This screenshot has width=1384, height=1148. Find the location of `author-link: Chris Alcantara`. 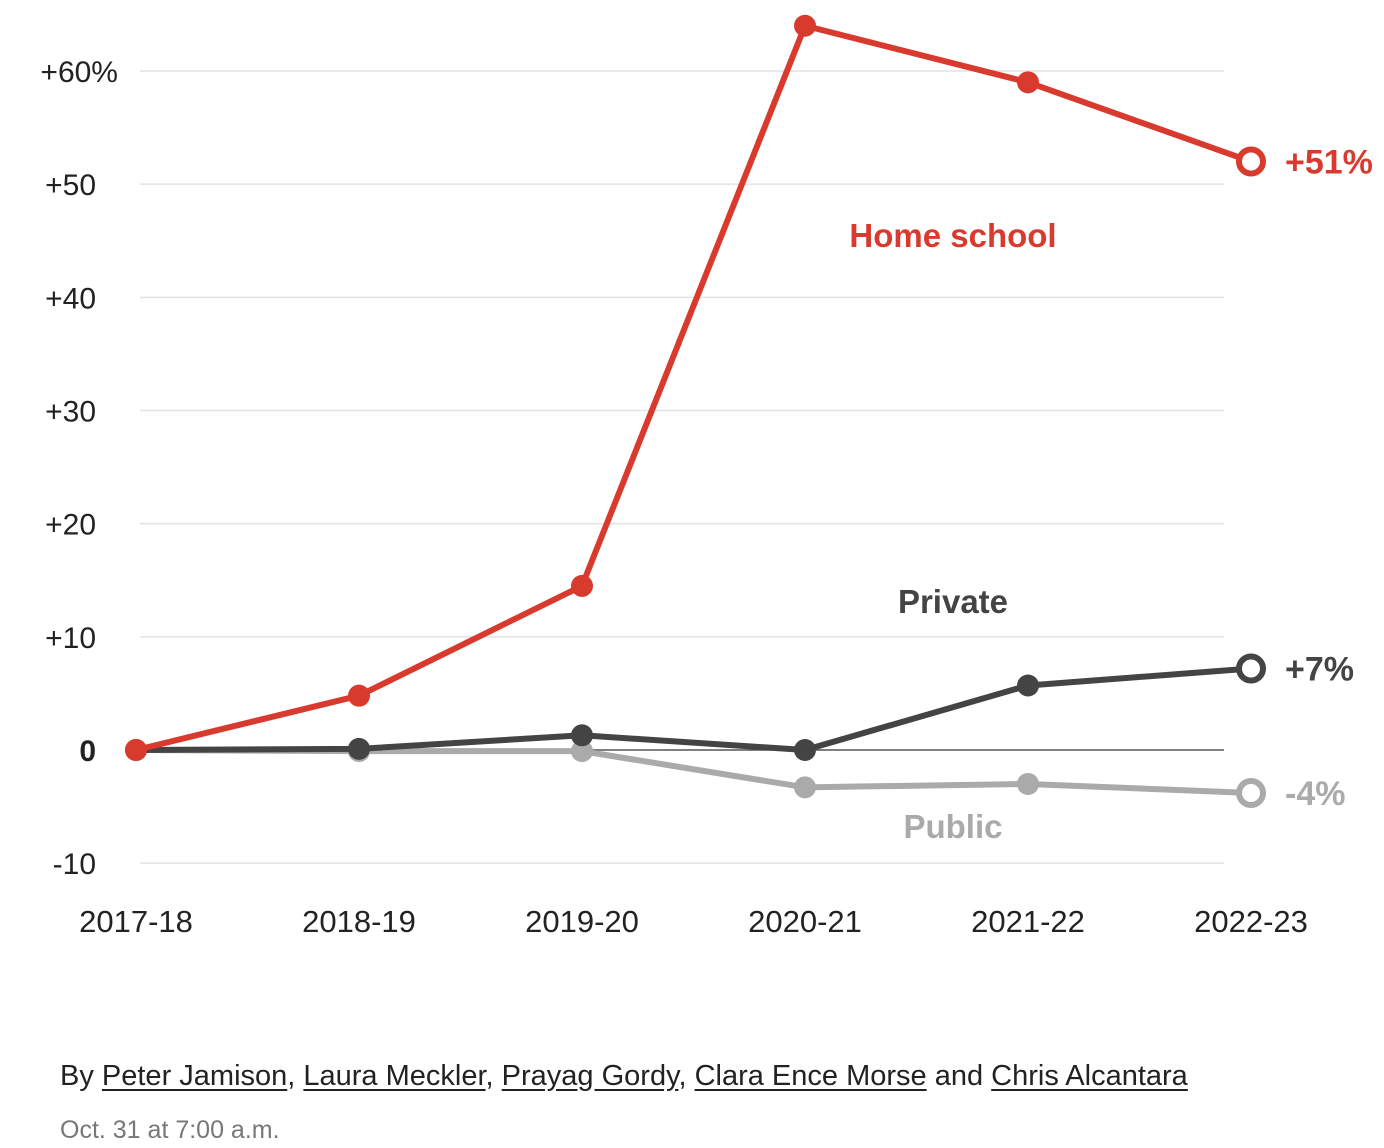

author-link: Chris Alcantara is located at coordinates (1089, 1076).